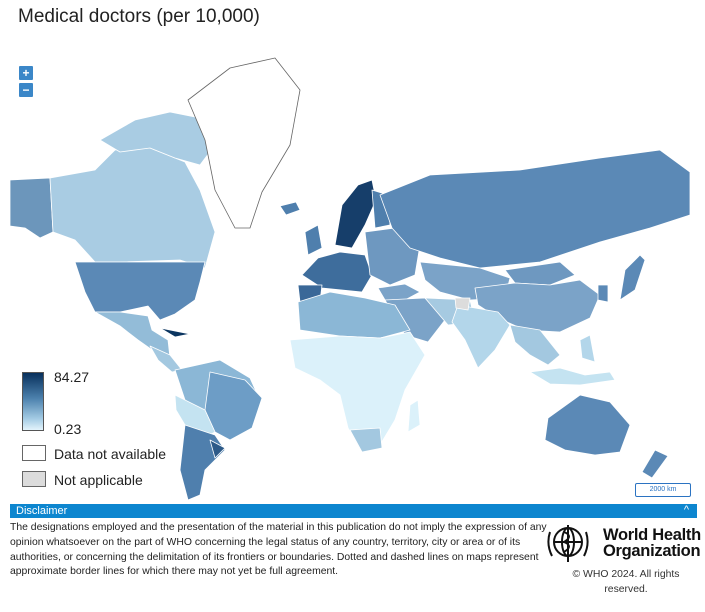  Describe the element at coordinates (587, 425) in the screenshot. I see `australia-region` at that location.